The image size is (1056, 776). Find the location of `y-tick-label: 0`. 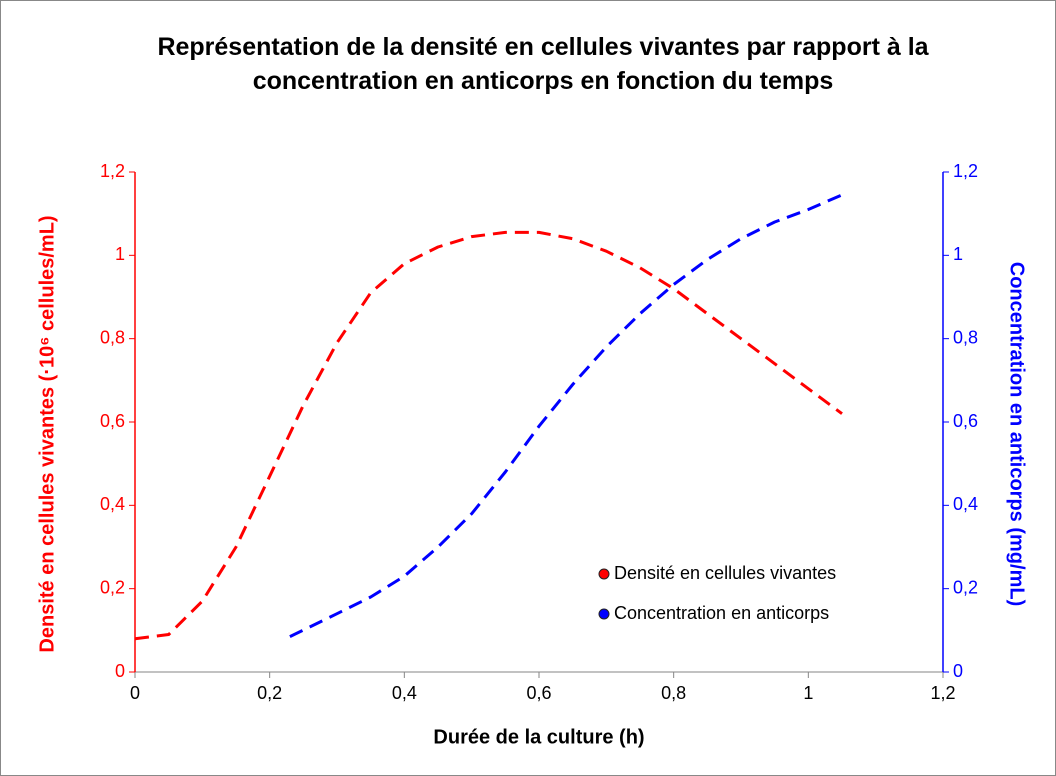

y-tick-label: 0 is located at coordinates (120, 671).